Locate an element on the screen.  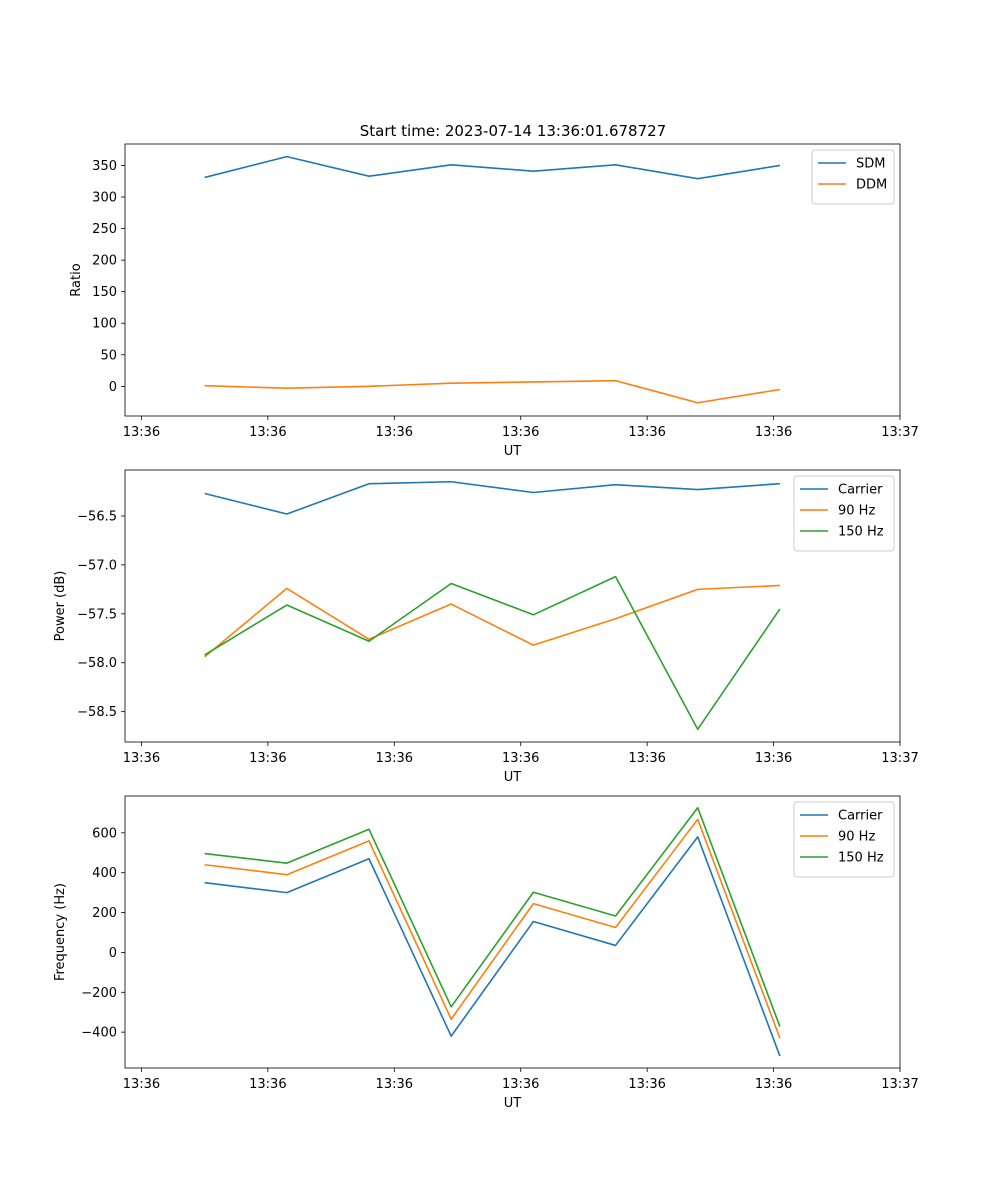
legend-label: DDM is located at coordinates (871, 185).